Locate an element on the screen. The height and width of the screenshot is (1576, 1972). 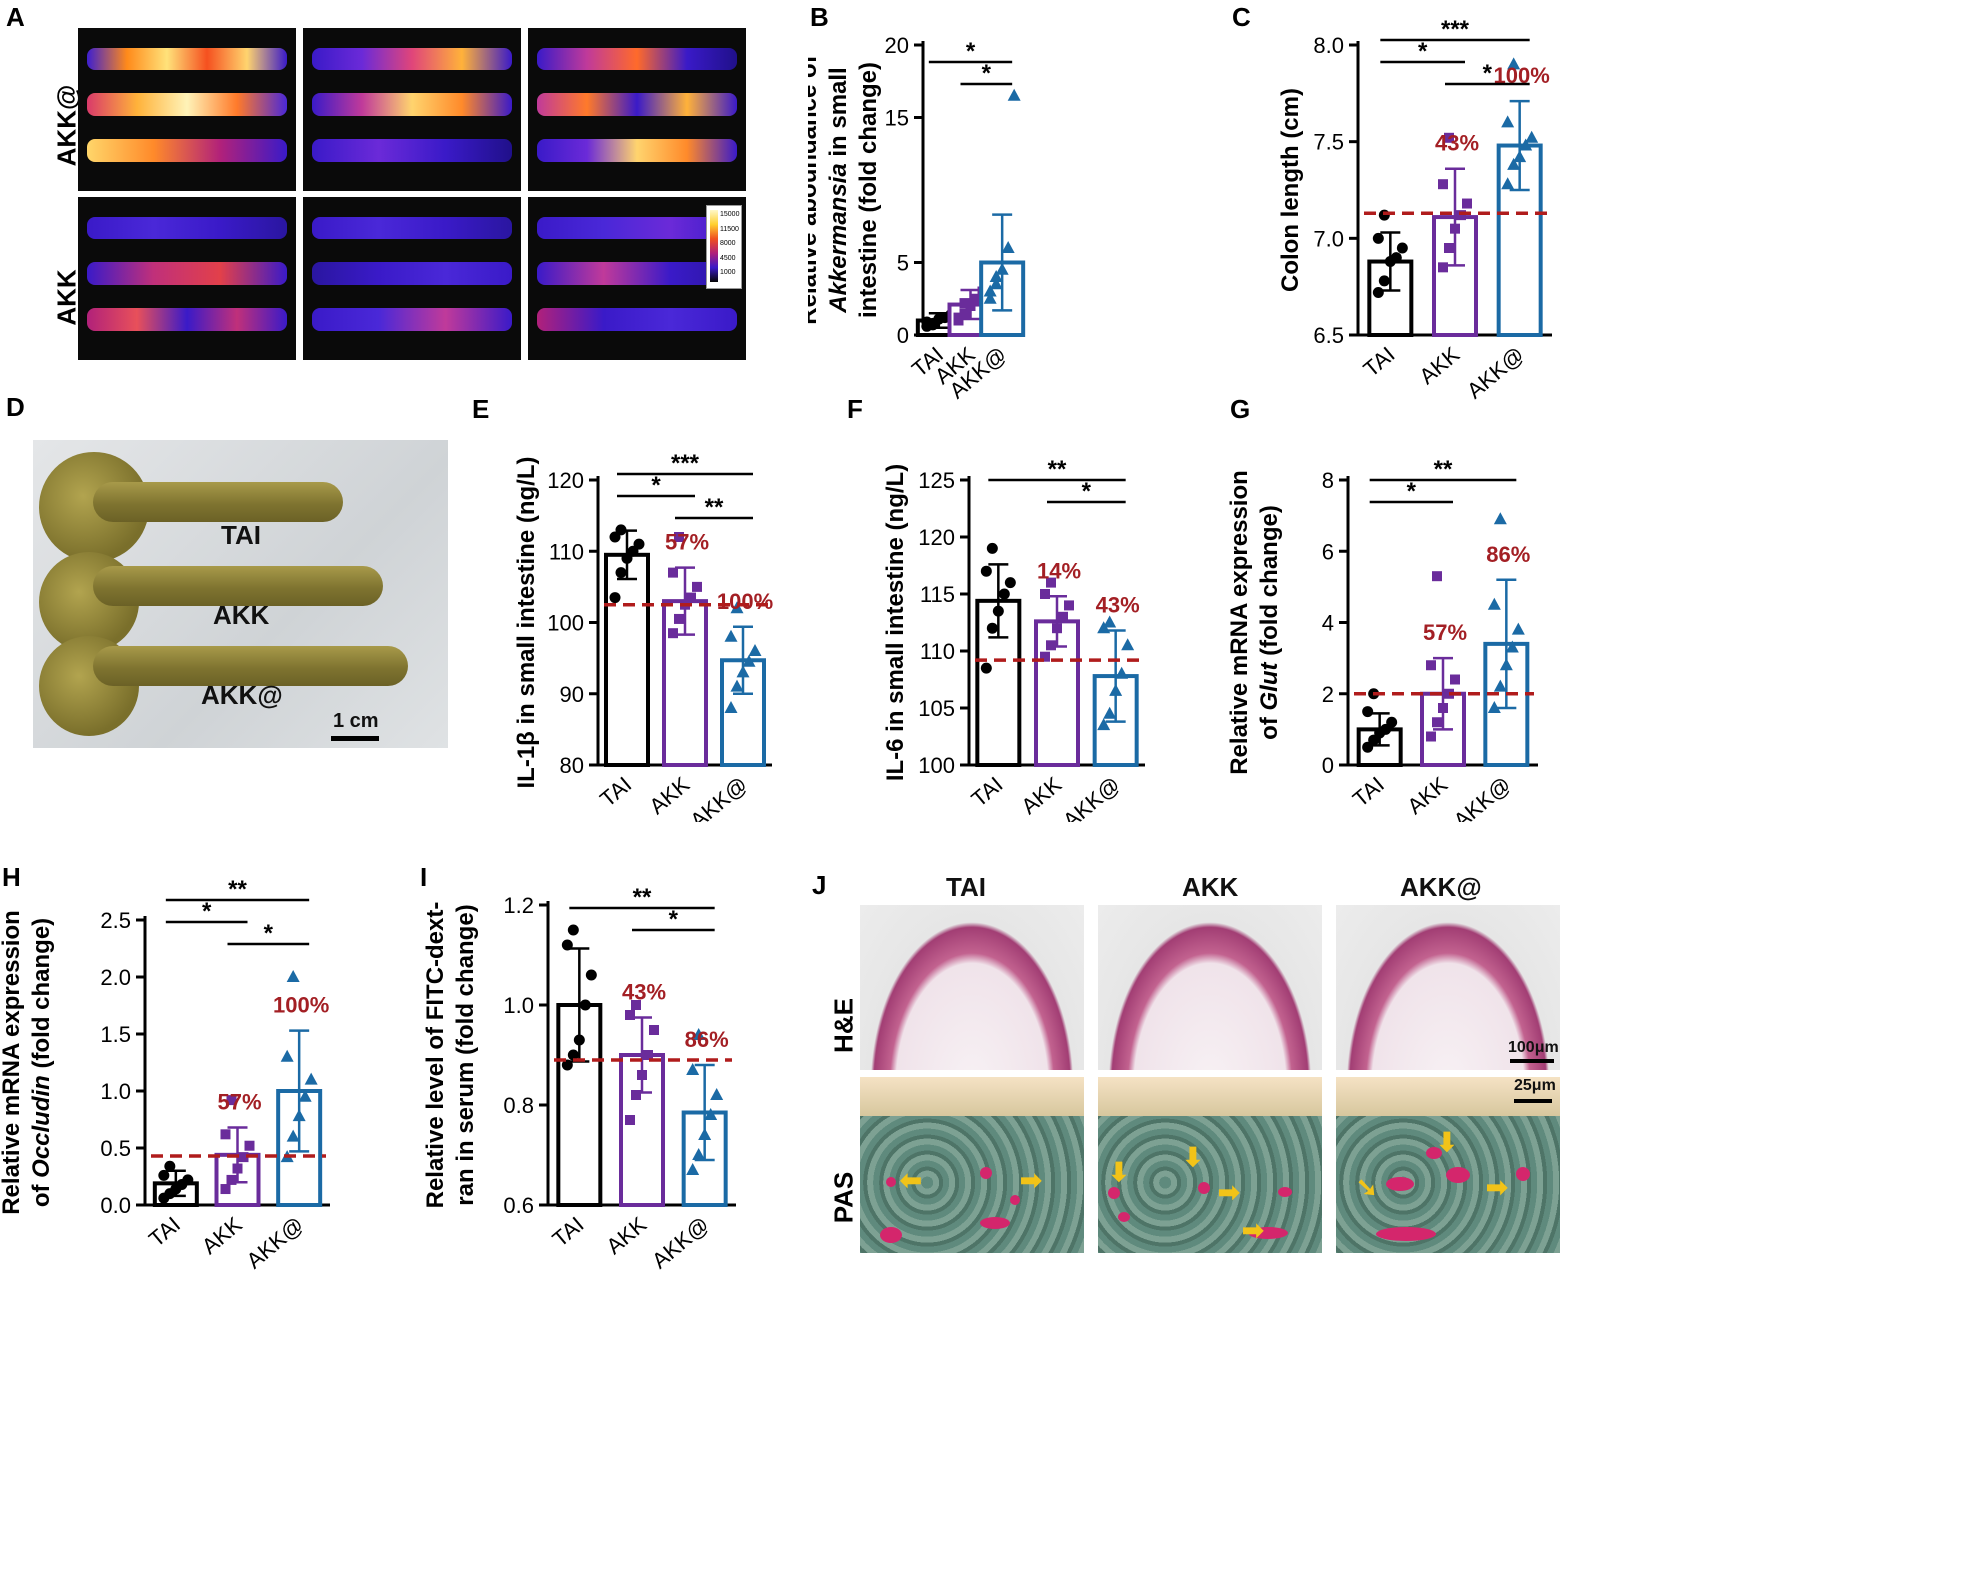
y-axis-label: of Glut (fold change) is located at coordinates (1269, 622).